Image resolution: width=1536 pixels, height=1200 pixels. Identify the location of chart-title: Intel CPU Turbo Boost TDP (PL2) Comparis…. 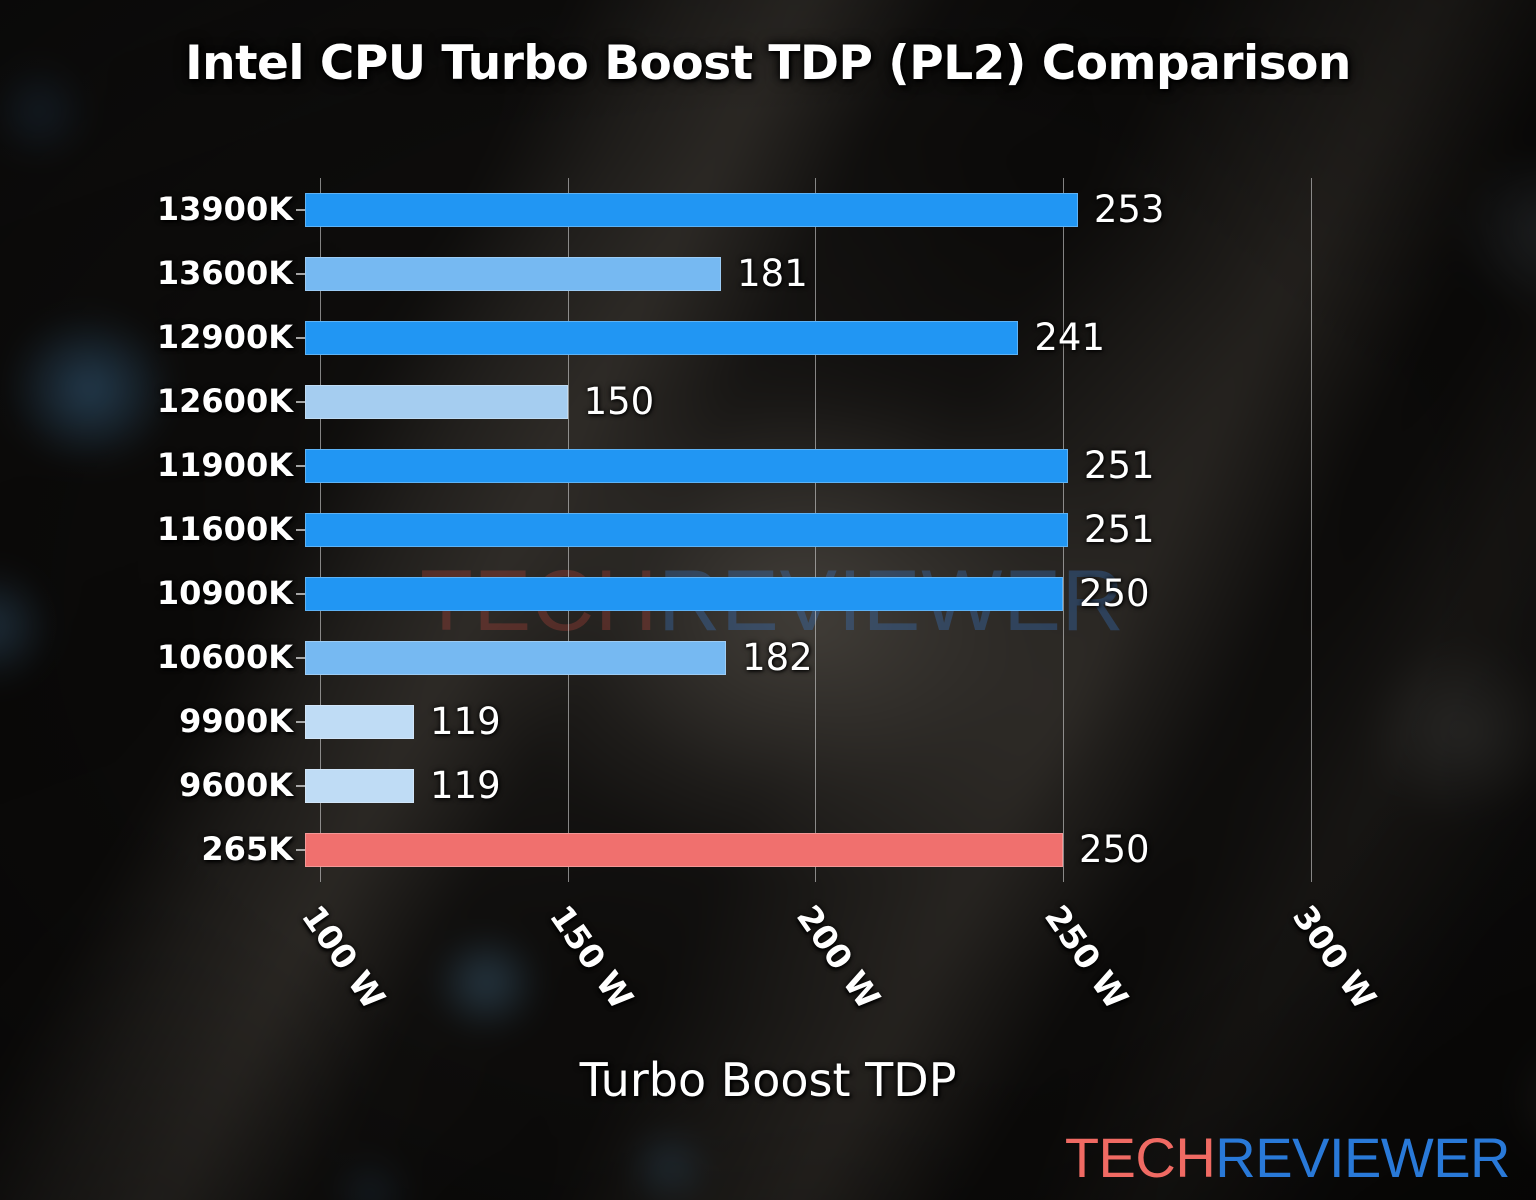
(768, 63).